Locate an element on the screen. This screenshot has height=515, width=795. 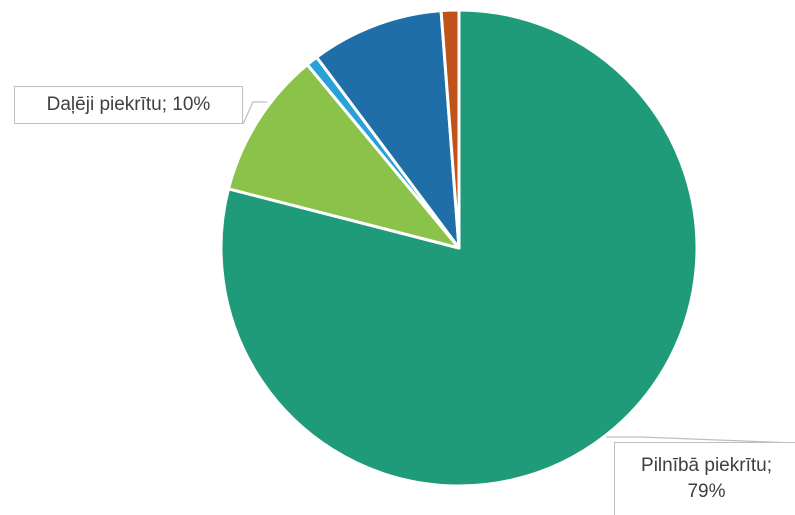
data-label-pilniba-text: Pilnībā piekrītu; 79% is located at coordinates (705, 479).